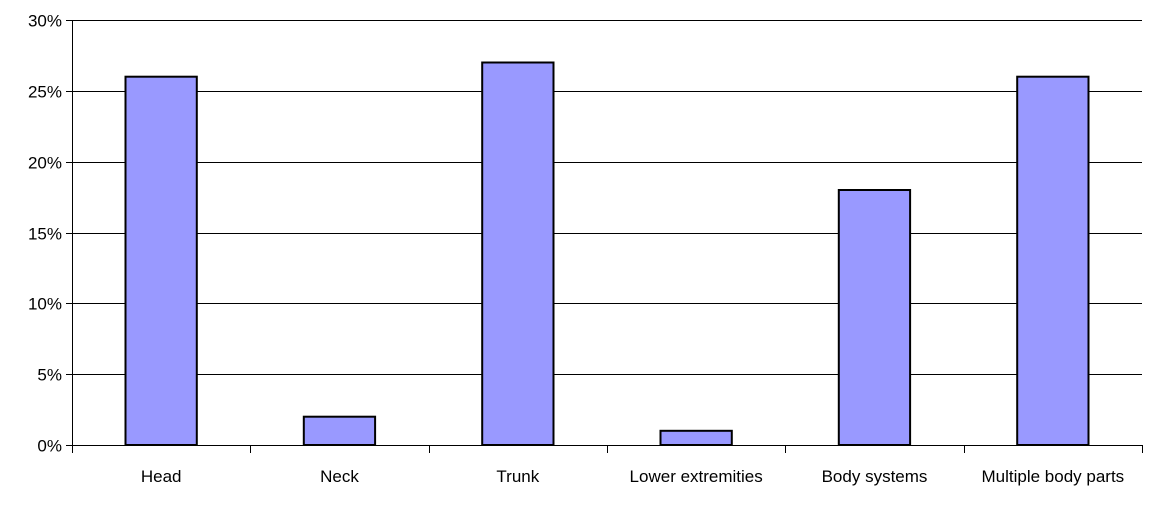  Describe the element at coordinates (1052, 476) in the screenshot. I see `x-category-label: Multiple body parts` at that location.